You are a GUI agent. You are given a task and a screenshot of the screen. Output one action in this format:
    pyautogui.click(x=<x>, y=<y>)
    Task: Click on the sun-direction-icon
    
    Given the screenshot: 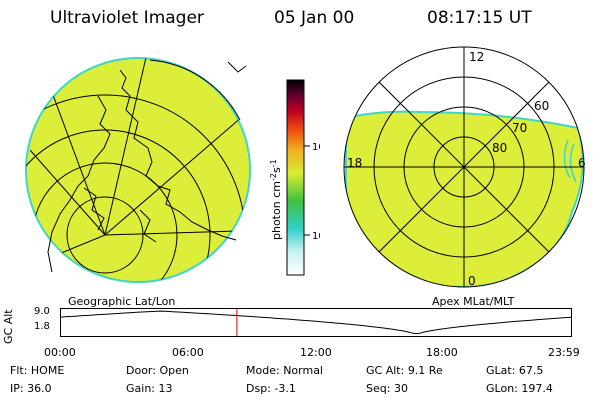 What is the action you would take?
    pyautogui.click(x=237, y=67)
    